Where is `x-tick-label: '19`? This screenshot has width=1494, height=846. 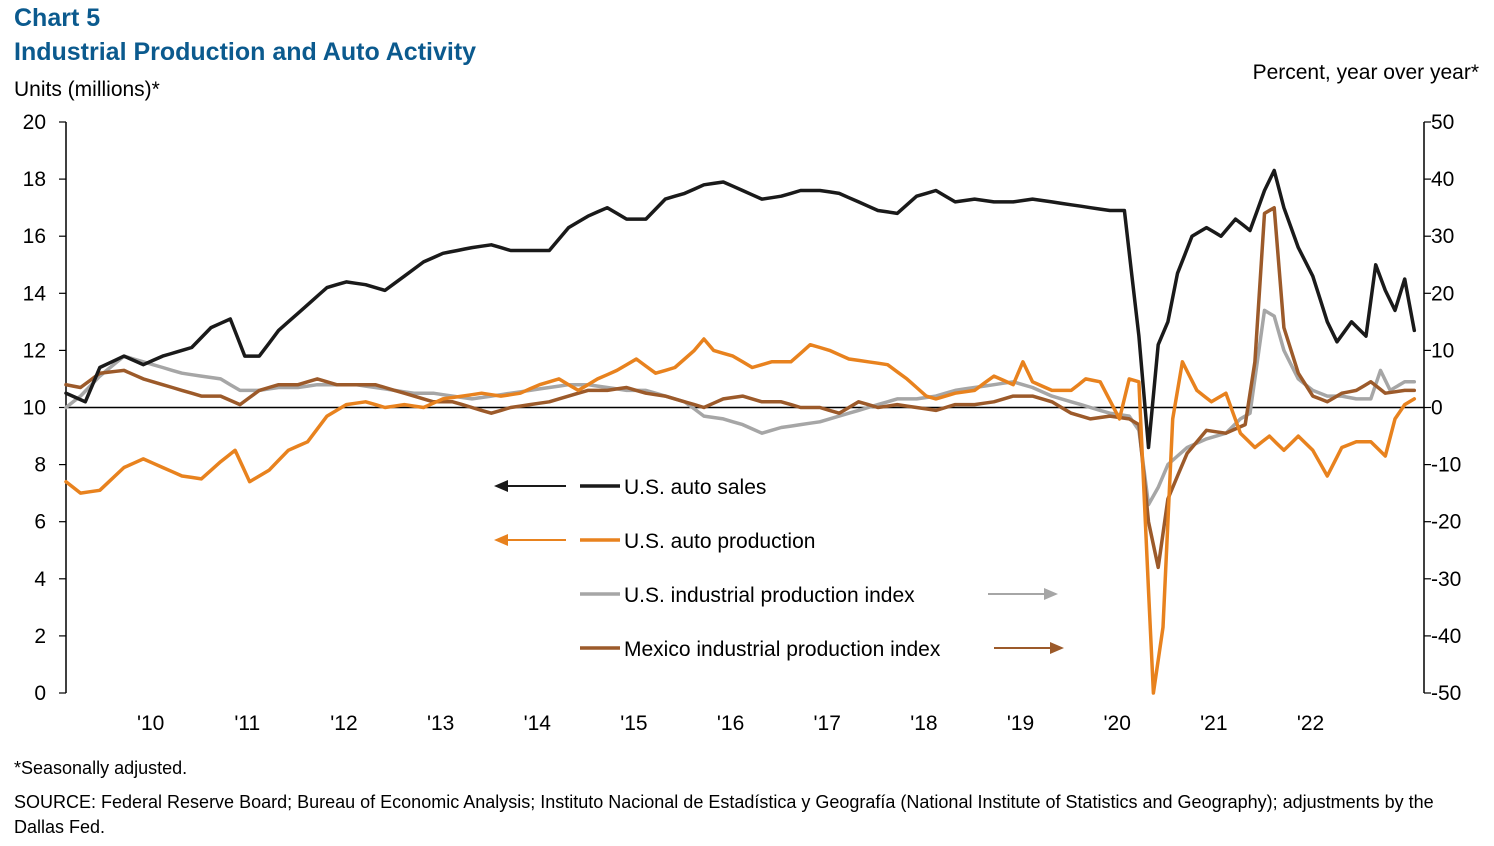
x-tick-label: '19 is located at coordinates (1020, 723).